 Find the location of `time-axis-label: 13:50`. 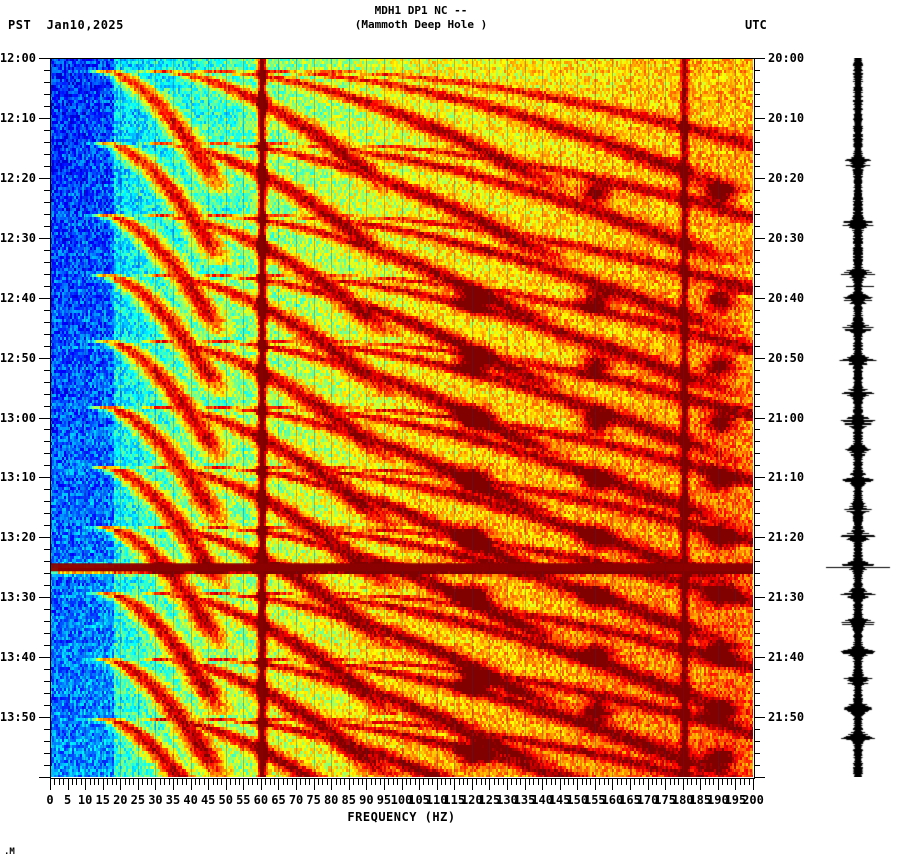

time-axis-label: 13:50 is located at coordinates (18, 717).